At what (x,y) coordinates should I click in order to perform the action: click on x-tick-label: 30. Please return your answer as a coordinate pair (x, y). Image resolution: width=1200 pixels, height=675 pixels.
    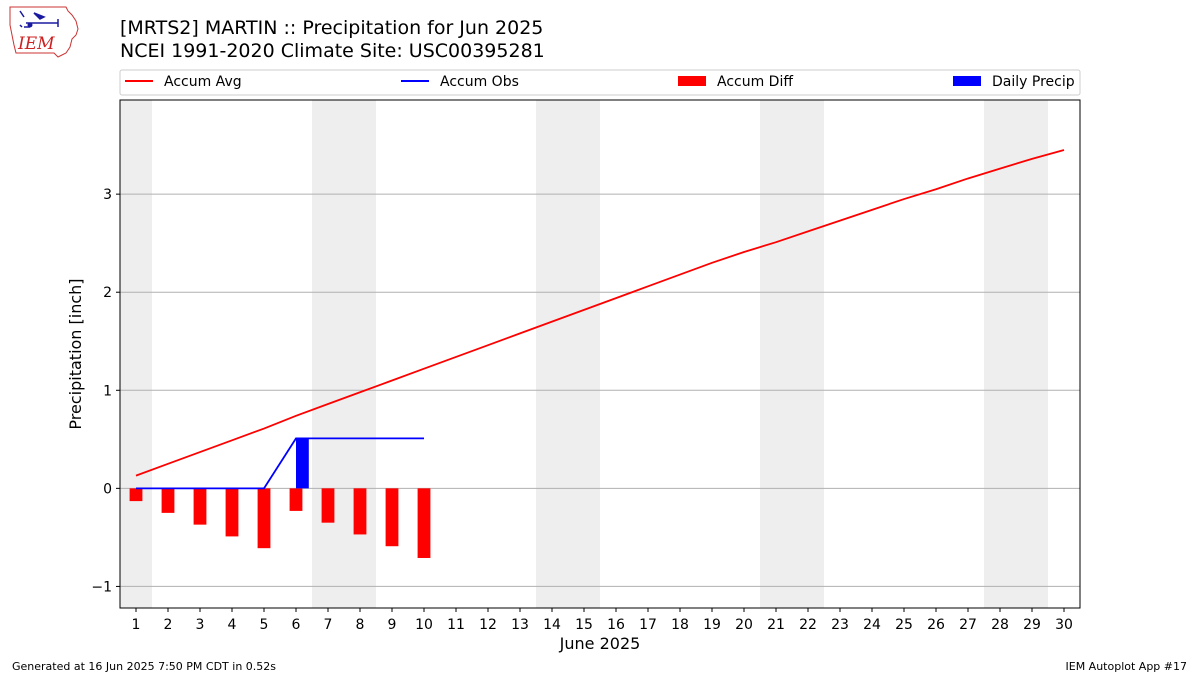
    Looking at the image, I should click on (1064, 625).